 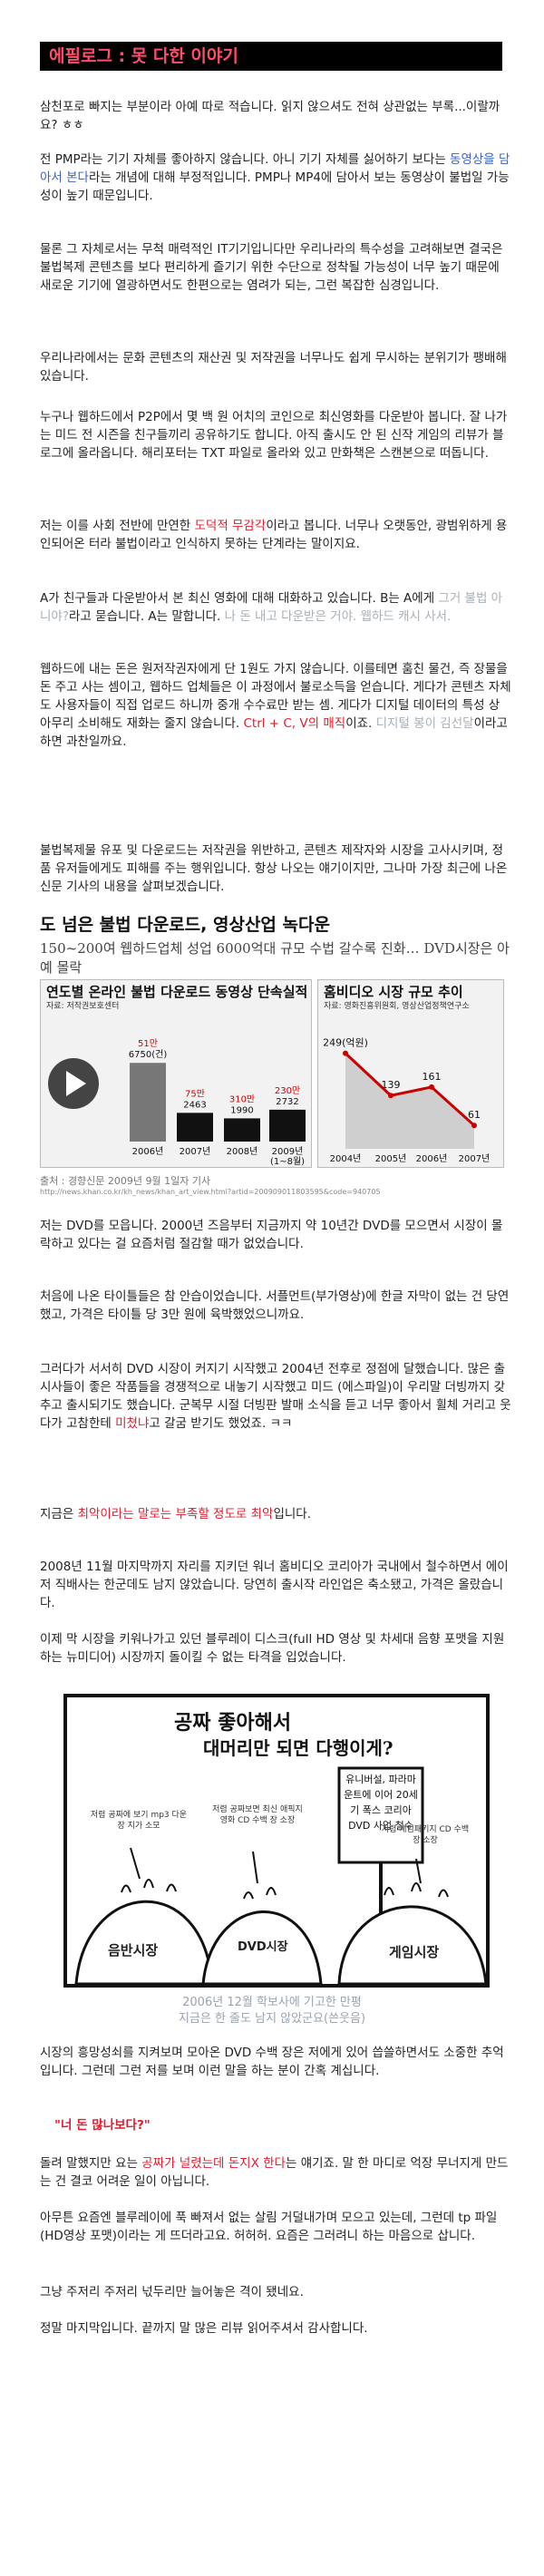 I want to click on worst-paragraph: 지금은 최악이라는 말로는 부족할 정도로 최악입니다., so click(x=176, y=1514).